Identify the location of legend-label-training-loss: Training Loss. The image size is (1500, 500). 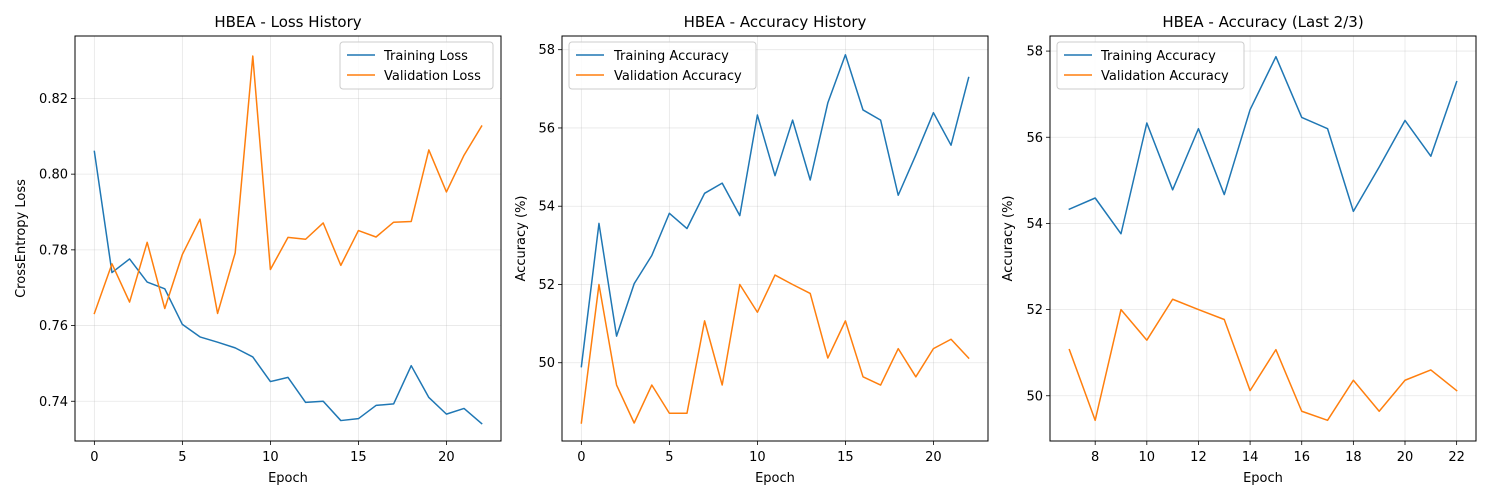
(425, 56).